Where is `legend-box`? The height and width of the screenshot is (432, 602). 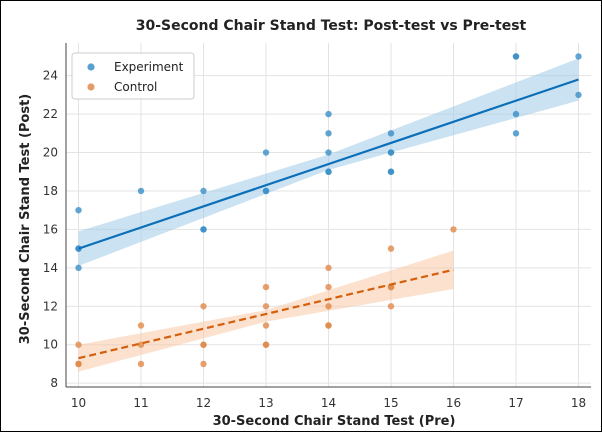 legend-box is located at coordinates (133, 76).